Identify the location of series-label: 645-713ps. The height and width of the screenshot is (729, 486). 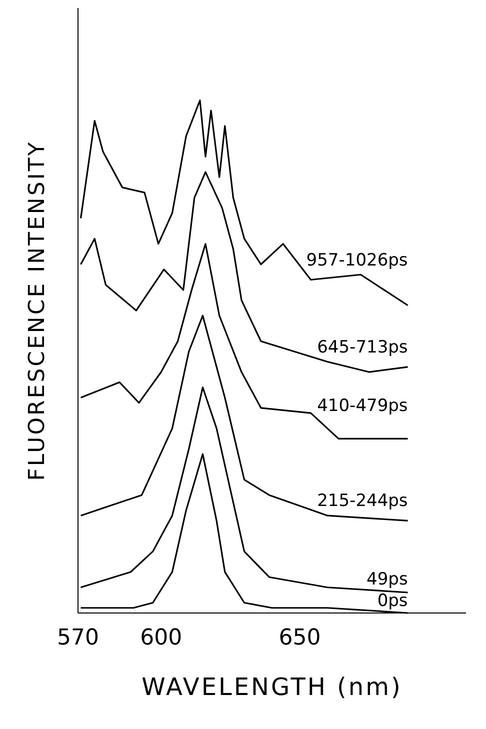
(362, 348).